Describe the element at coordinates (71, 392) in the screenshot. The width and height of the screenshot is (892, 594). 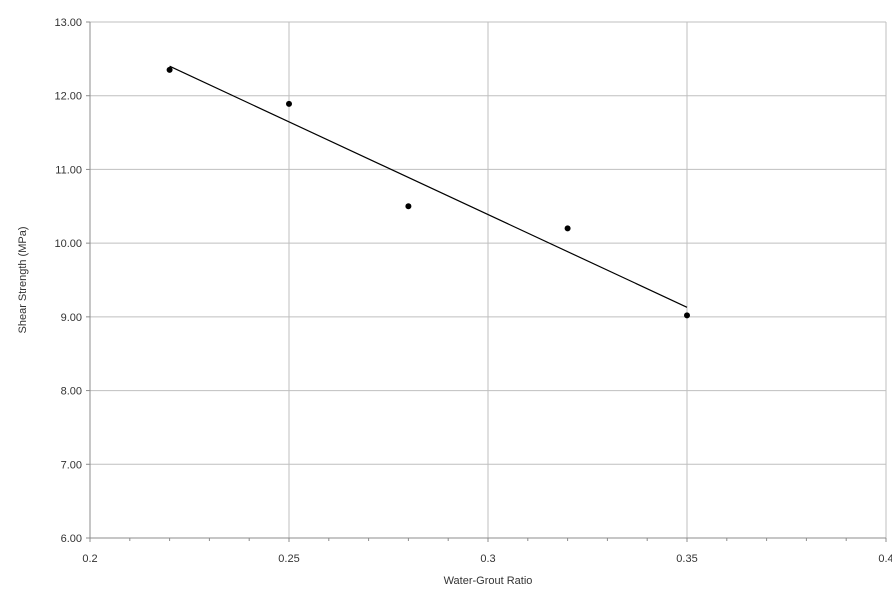
I see `y-tick-label: 8.00` at that location.